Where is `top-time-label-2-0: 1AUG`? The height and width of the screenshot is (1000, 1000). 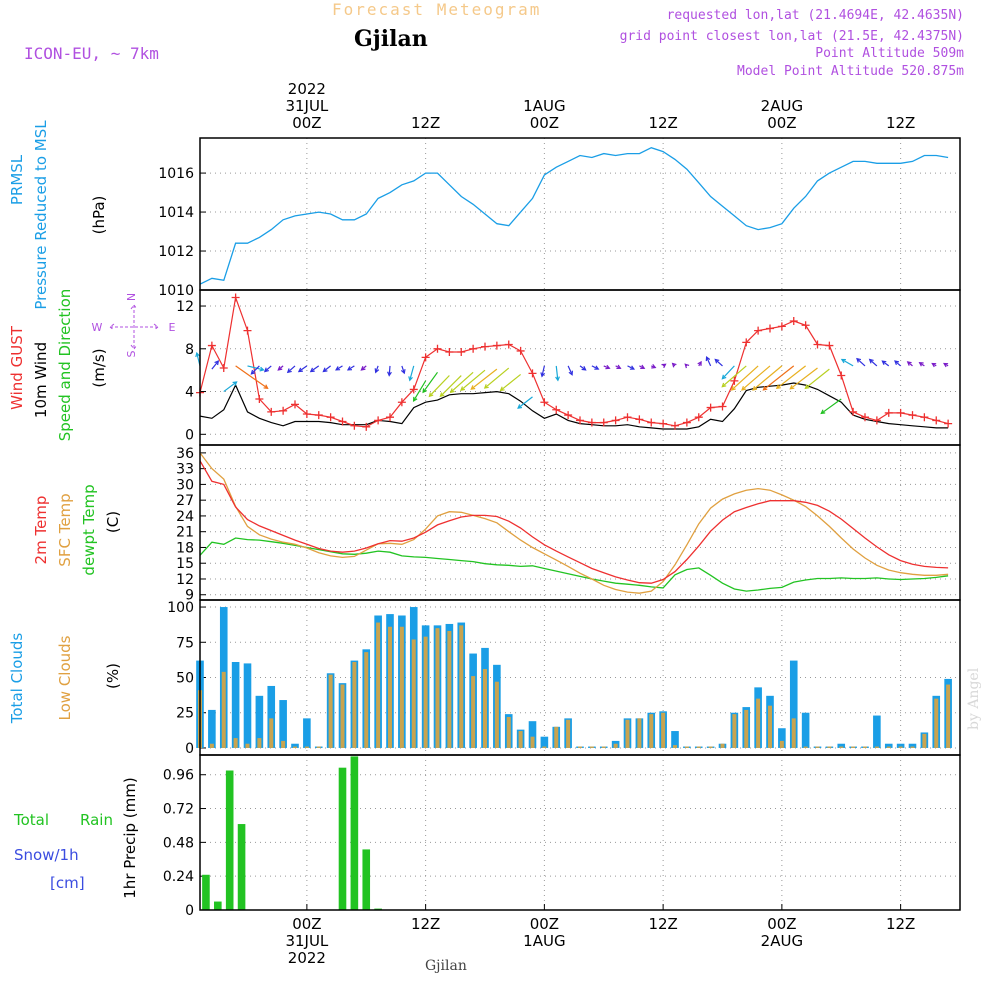
top-time-label-2-0: 1AUG is located at coordinates (544, 106).